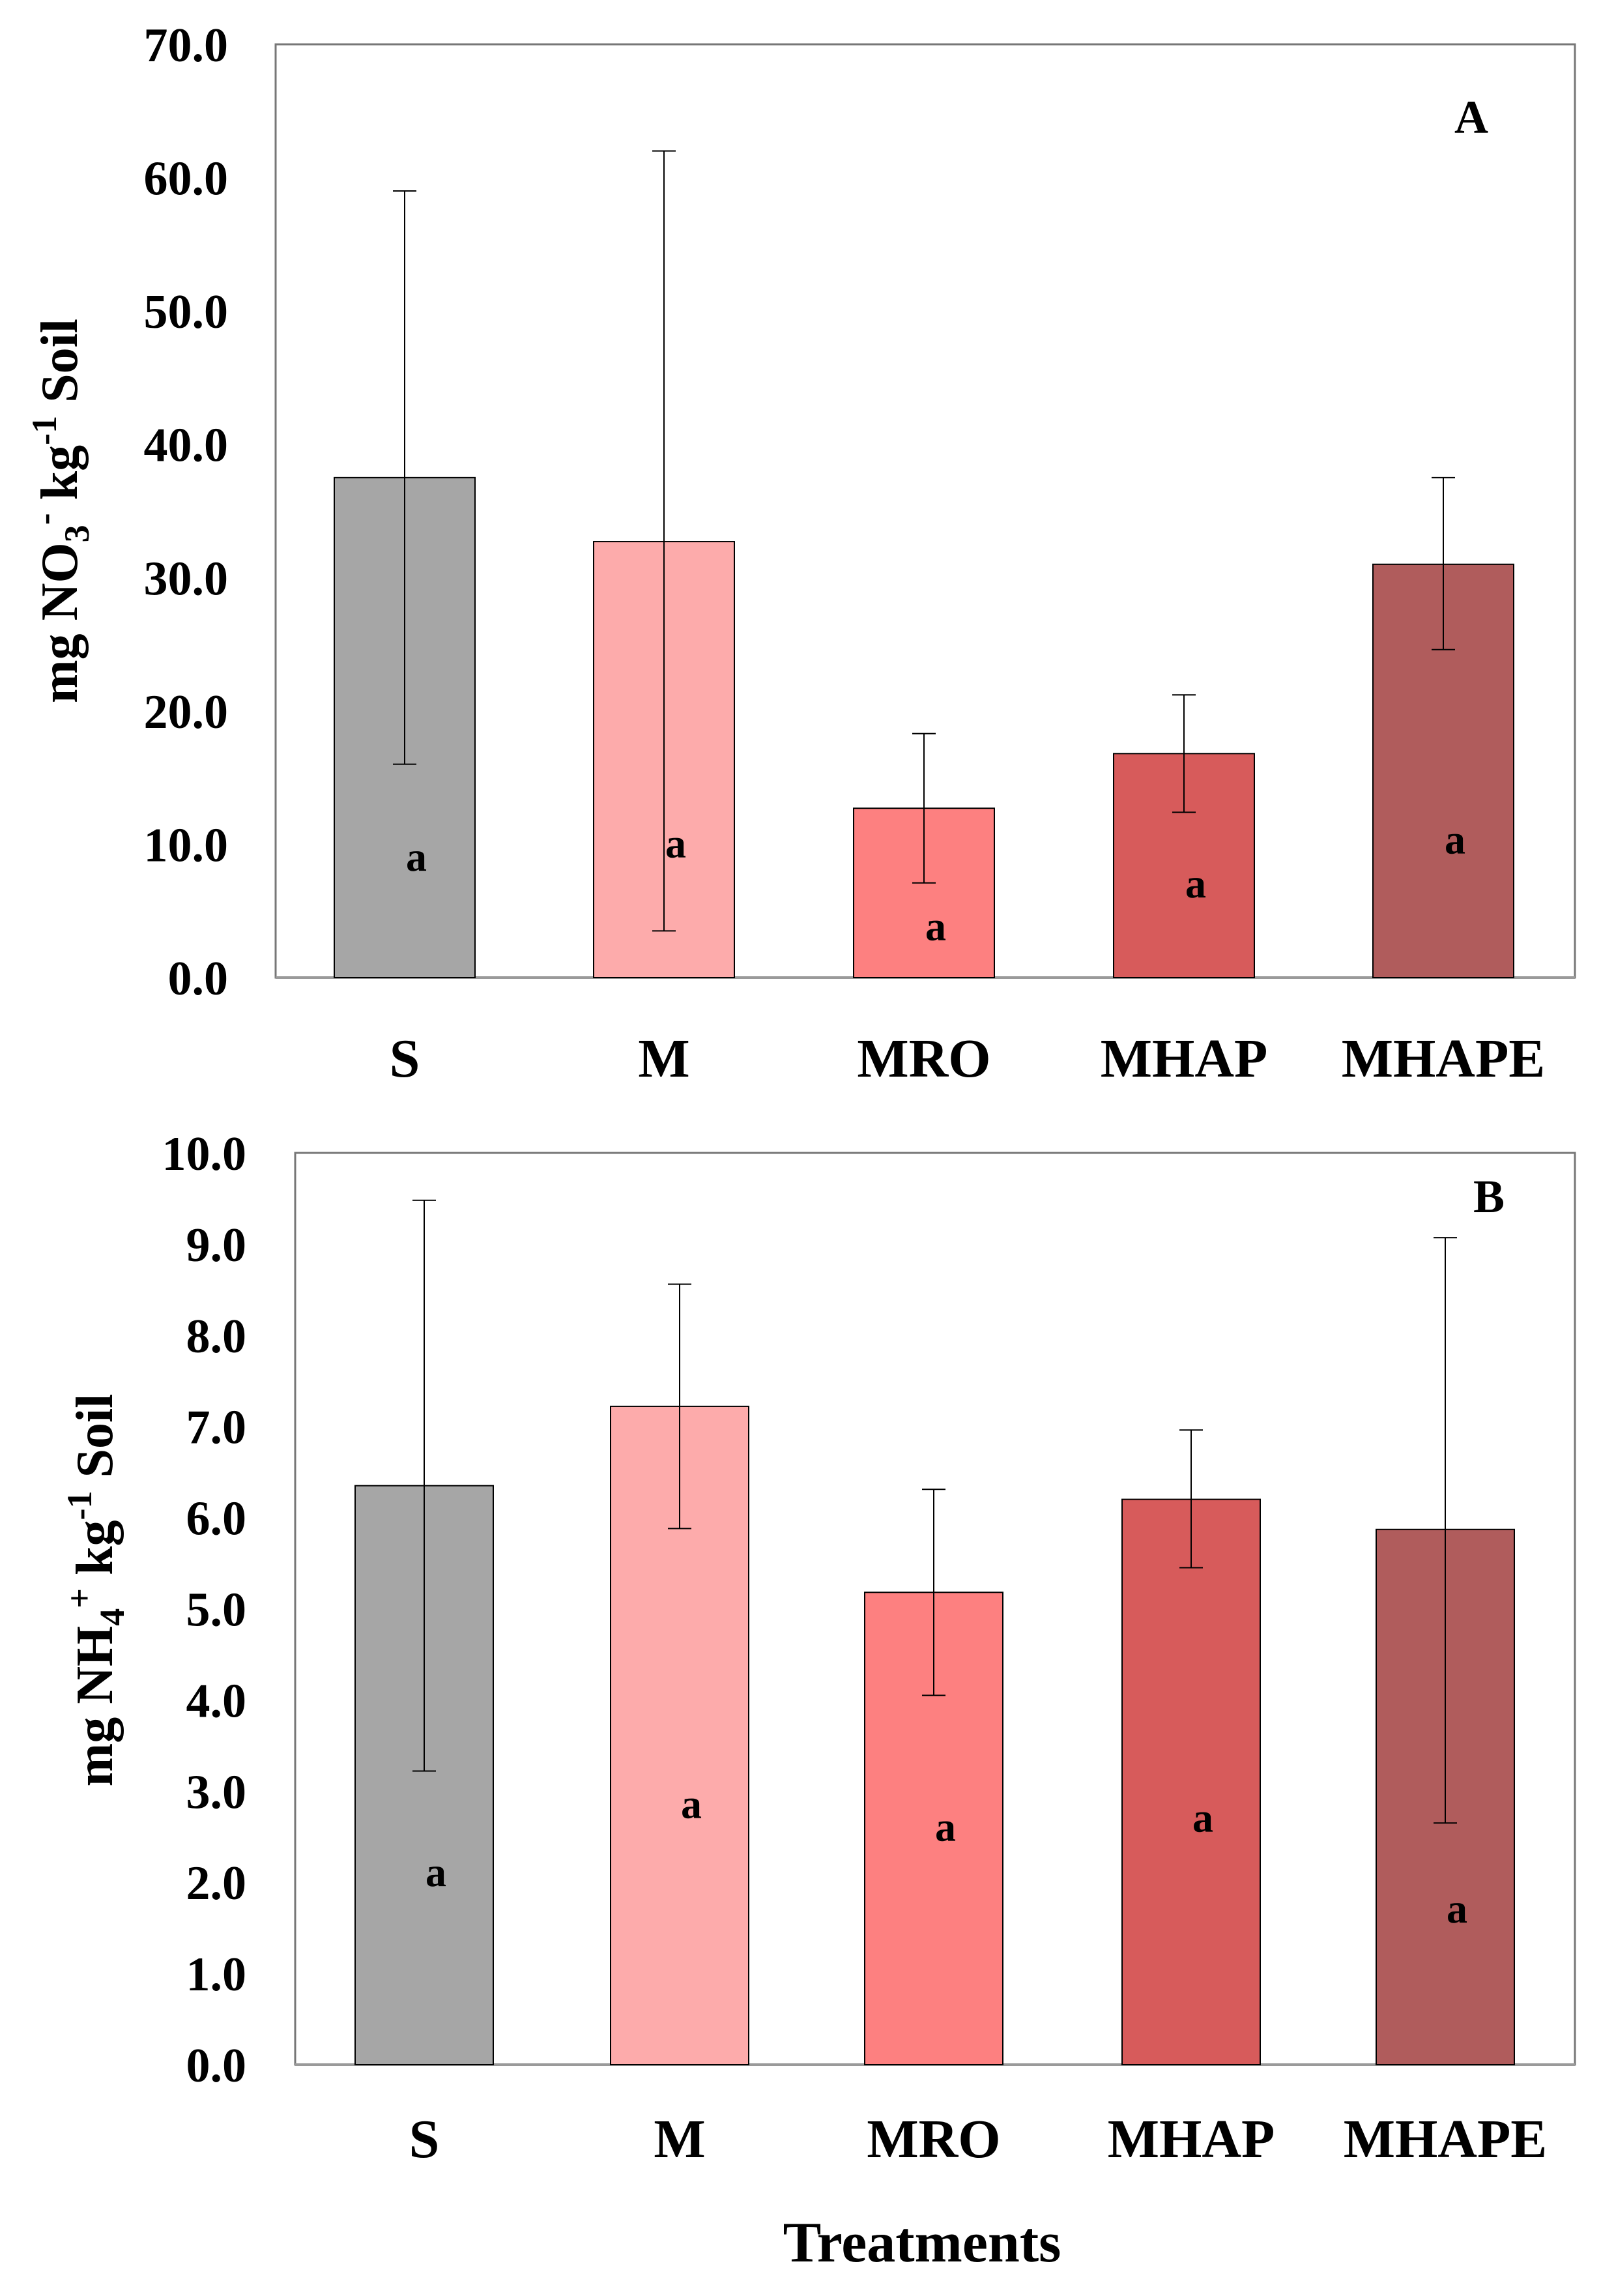 This screenshot has width=1601, height=2296. I want to click on panel-b-y-tick-label: 4.0, so click(216, 1701).